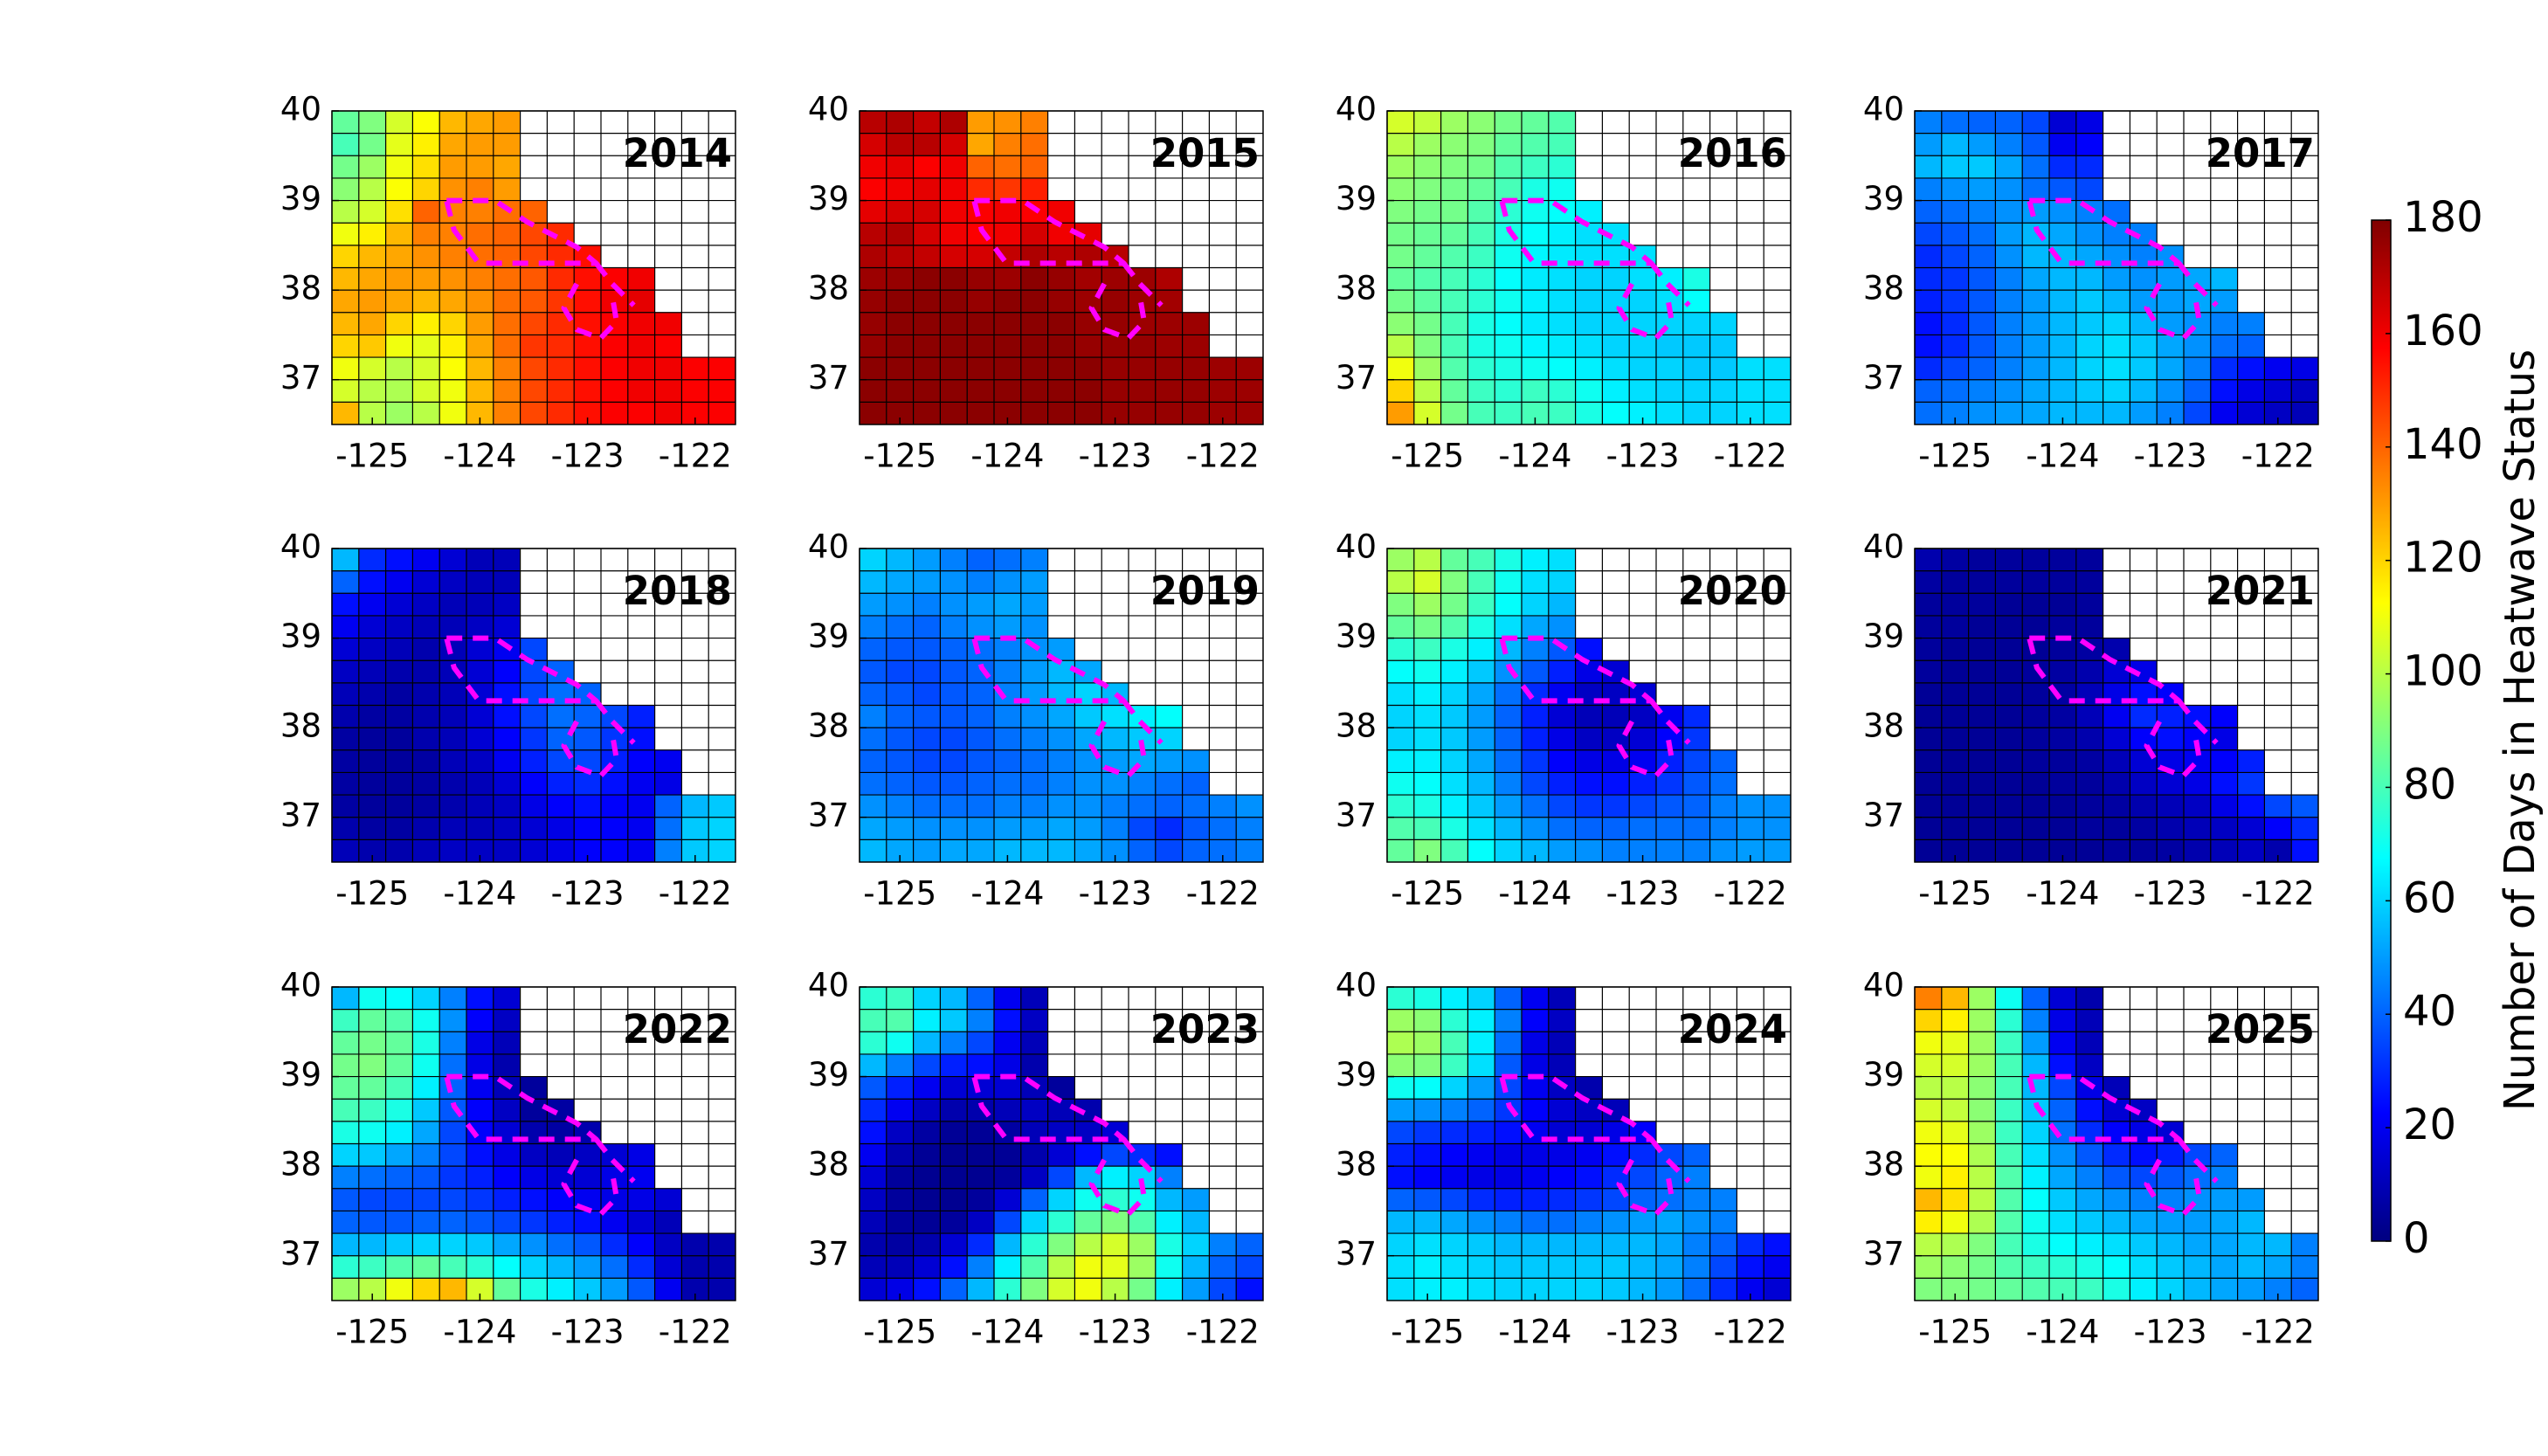 This screenshot has height=1456, width=2548. Describe the element at coordinates (2278, 894) in the screenshot. I see `x-tick-label: -122` at that location.